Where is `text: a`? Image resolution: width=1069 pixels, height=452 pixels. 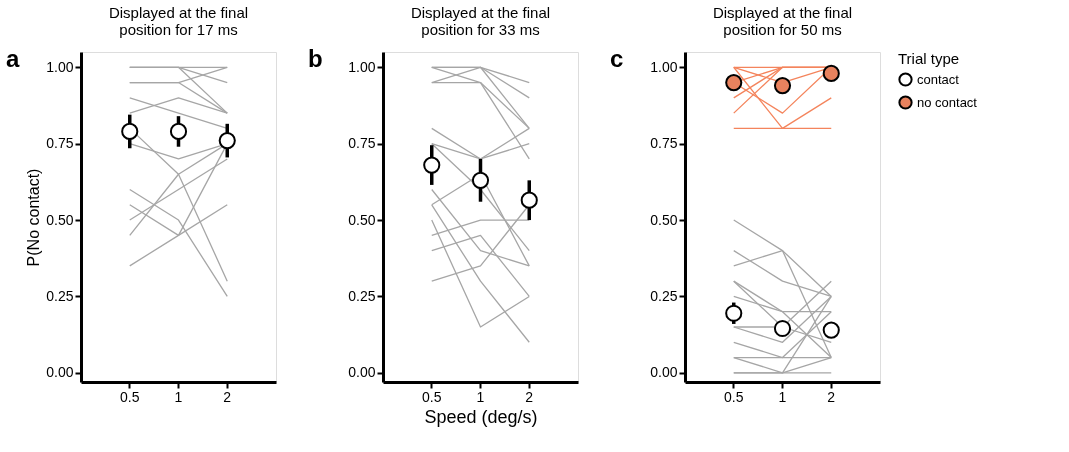
text: a is located at coordinates (13, 58).